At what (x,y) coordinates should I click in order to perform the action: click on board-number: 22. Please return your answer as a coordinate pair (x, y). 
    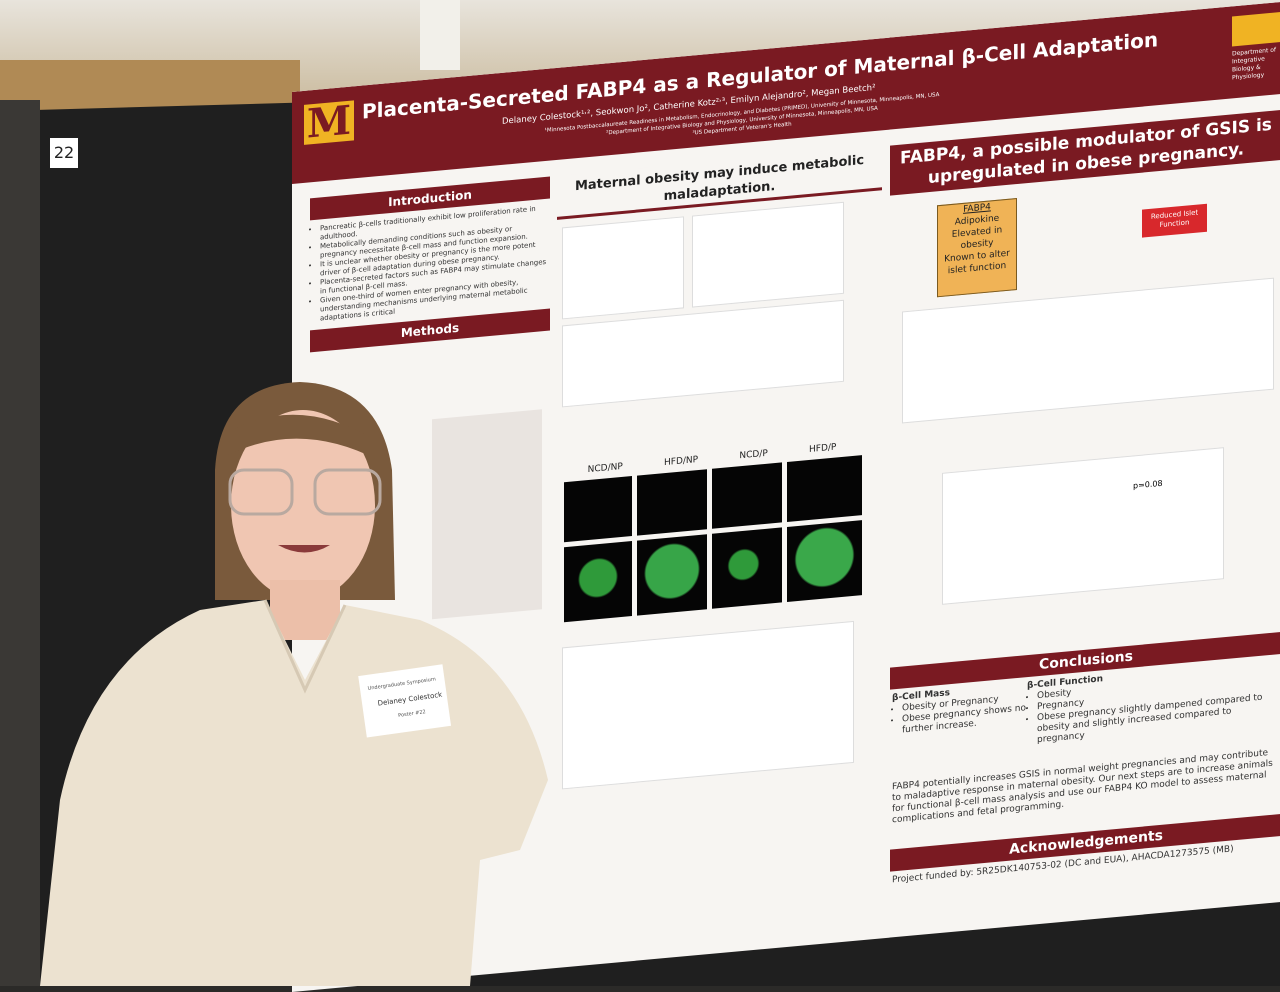
    Looking at the image, I should click on (64, 153).